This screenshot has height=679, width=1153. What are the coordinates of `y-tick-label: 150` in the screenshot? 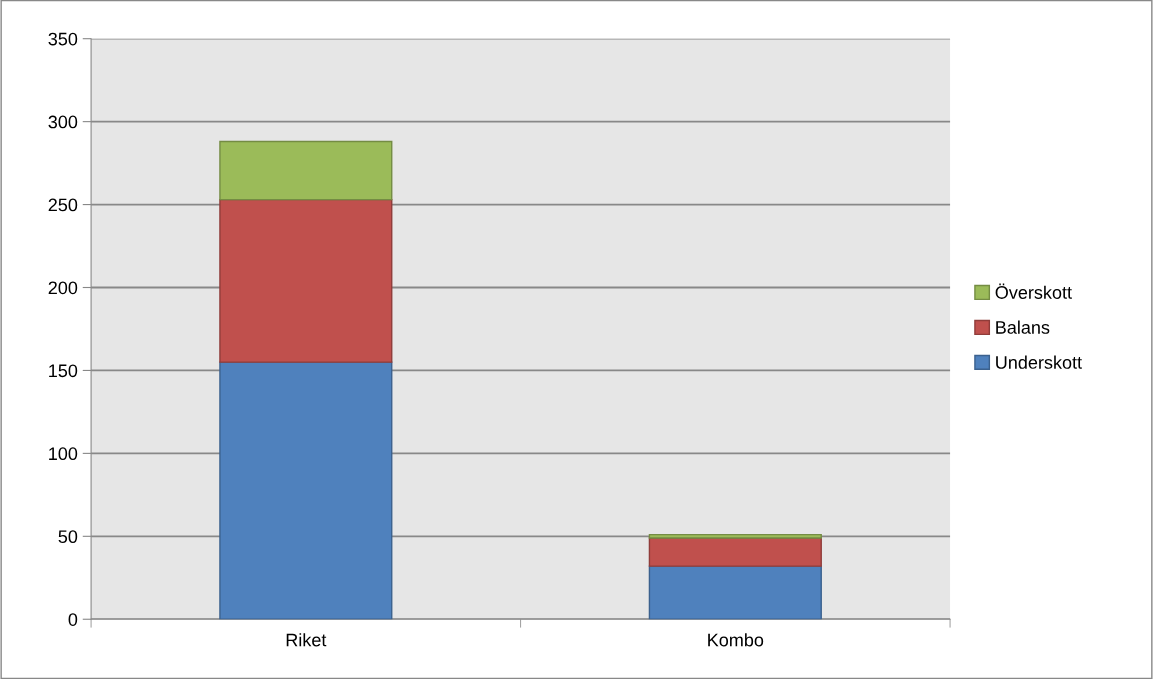 It's located at (63, 371).